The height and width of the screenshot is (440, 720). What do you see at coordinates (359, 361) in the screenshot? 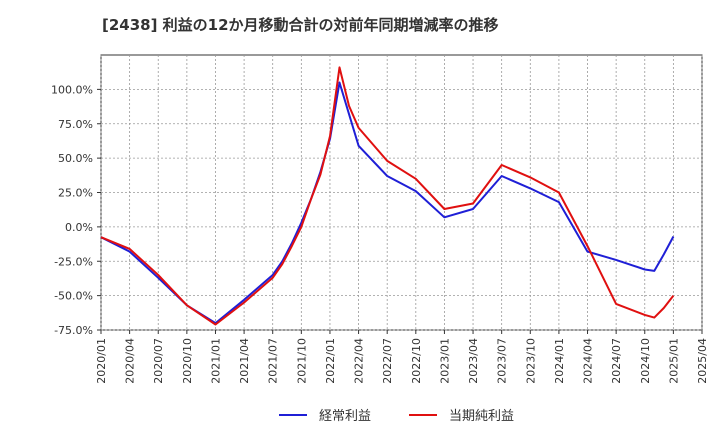
I see `x-tick-label: 2022/04` at bounding box center [359, 361].